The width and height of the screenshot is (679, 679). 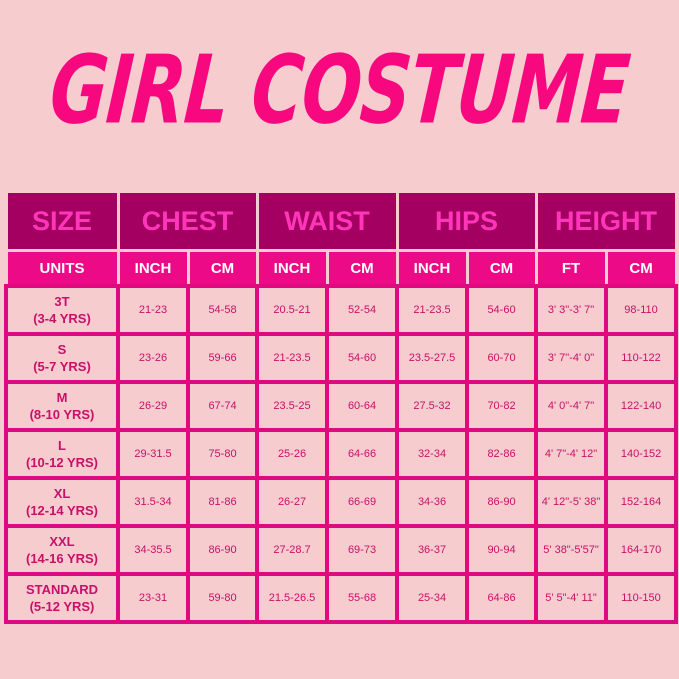 I want to click on measurement-cell: 66-69, so click(x=362, y=502).